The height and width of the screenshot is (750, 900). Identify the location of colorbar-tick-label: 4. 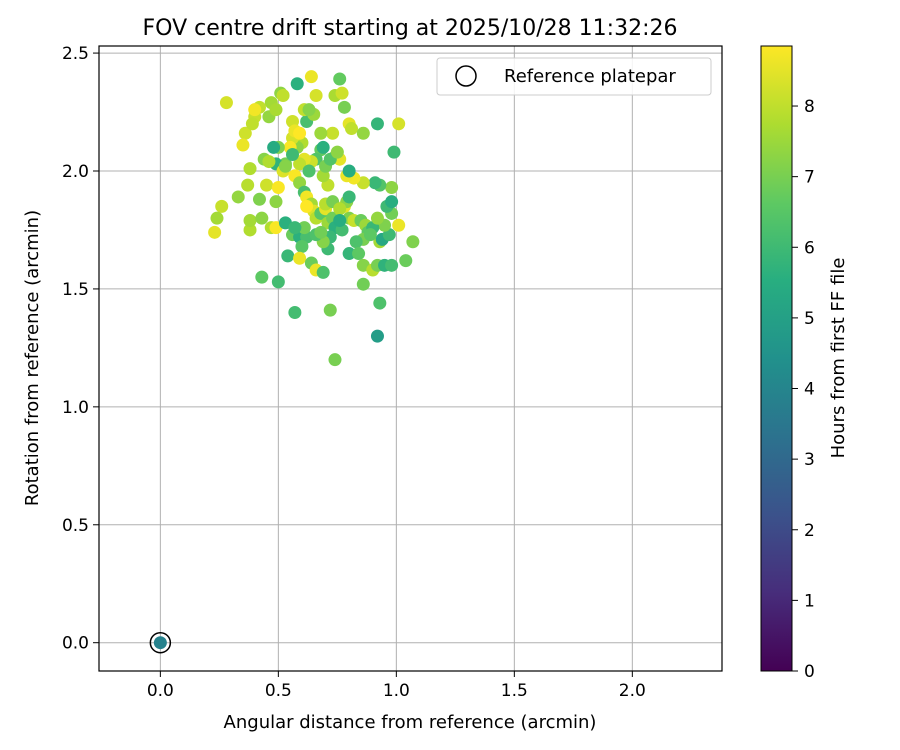
(809, 390).